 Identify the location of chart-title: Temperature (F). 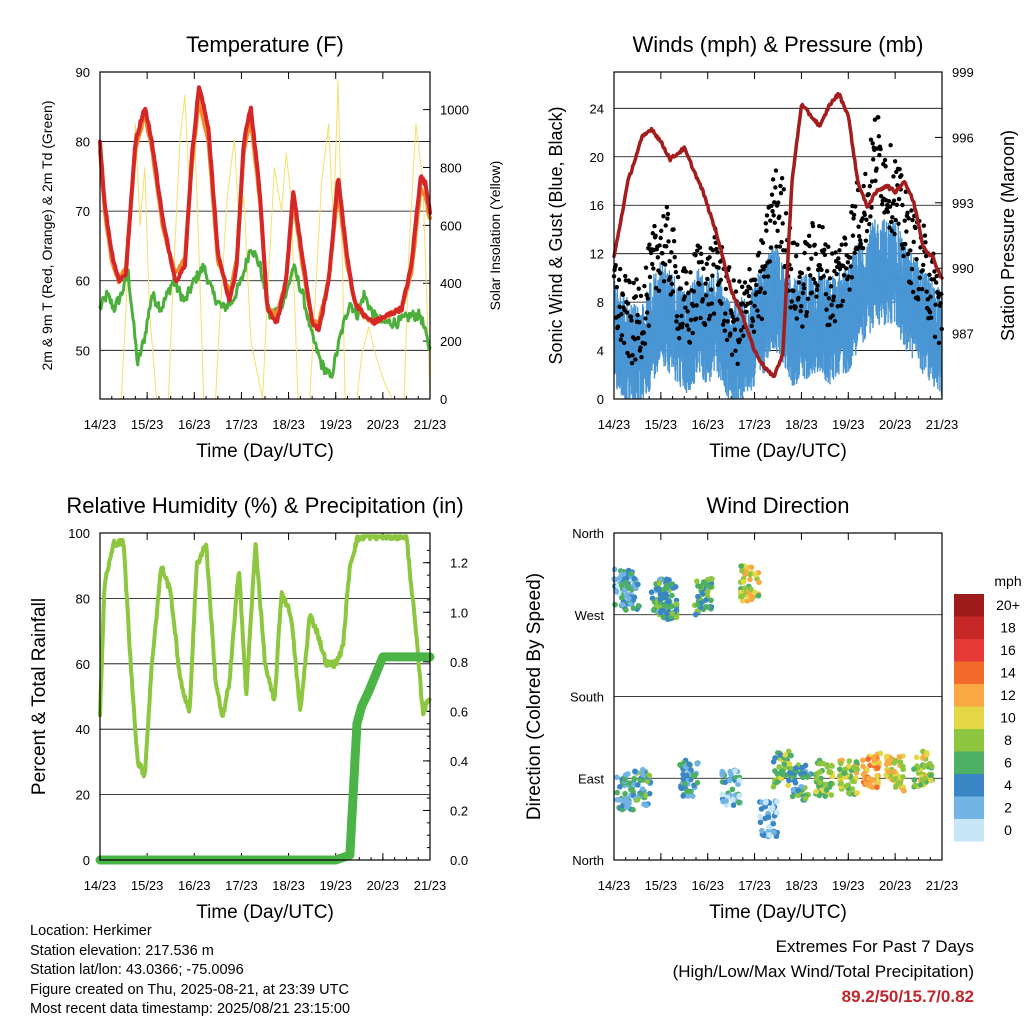
(265, 44).